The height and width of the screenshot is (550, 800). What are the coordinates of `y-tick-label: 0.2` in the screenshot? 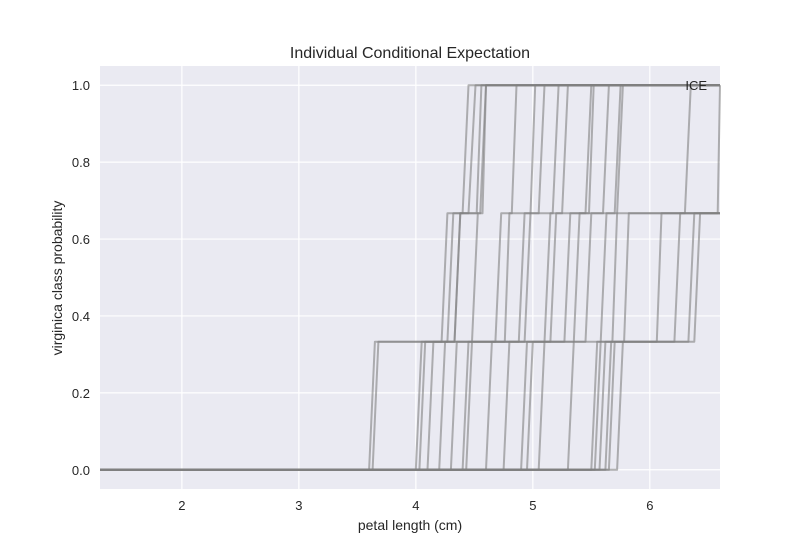 It's located at (81, 393).